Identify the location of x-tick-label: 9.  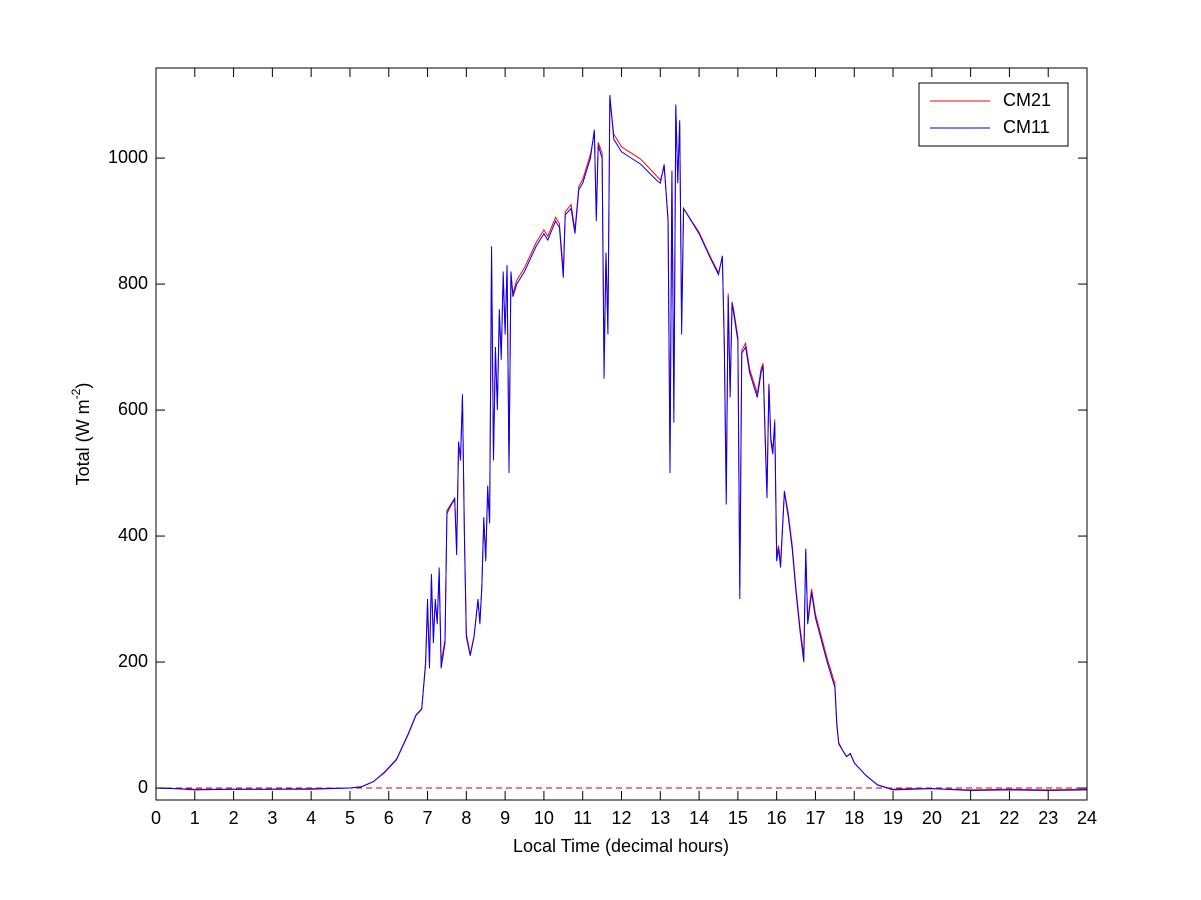
(505, 818).